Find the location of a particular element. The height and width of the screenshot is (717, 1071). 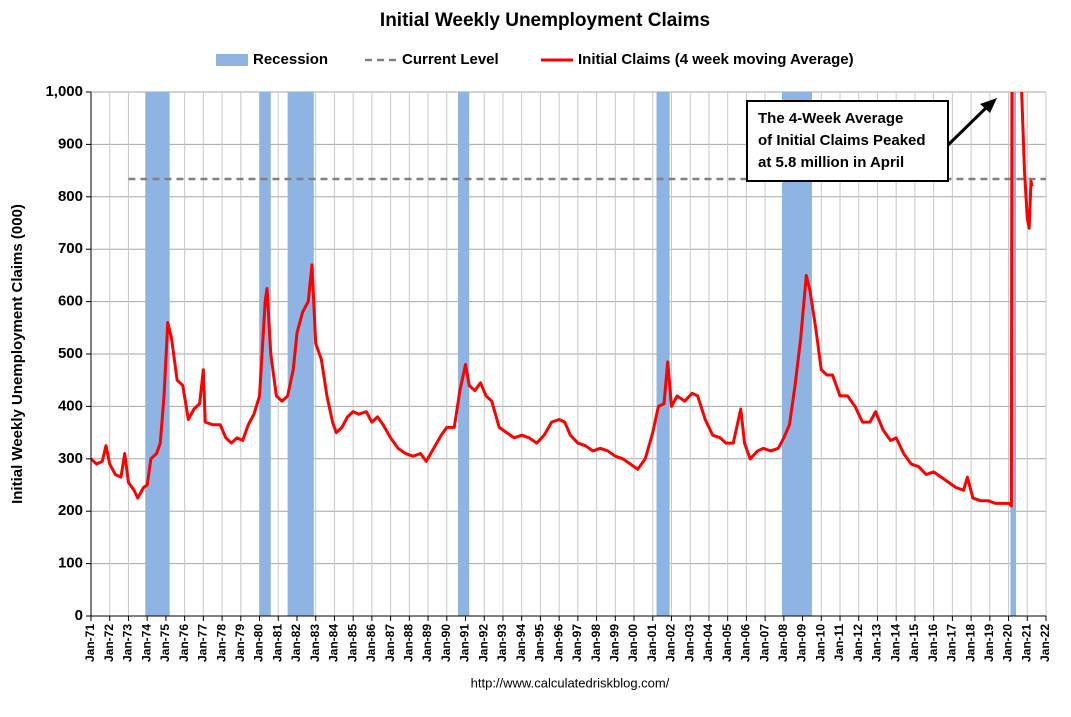

x-tick-label: Jan-97 is located at coordinates (577, 643).